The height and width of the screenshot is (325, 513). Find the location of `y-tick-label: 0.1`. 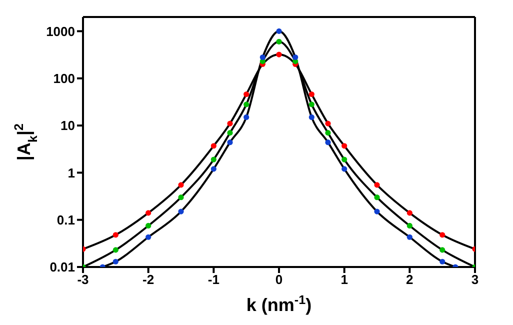

y-tick-label: 0.1 is located at coordinates (65, 220).